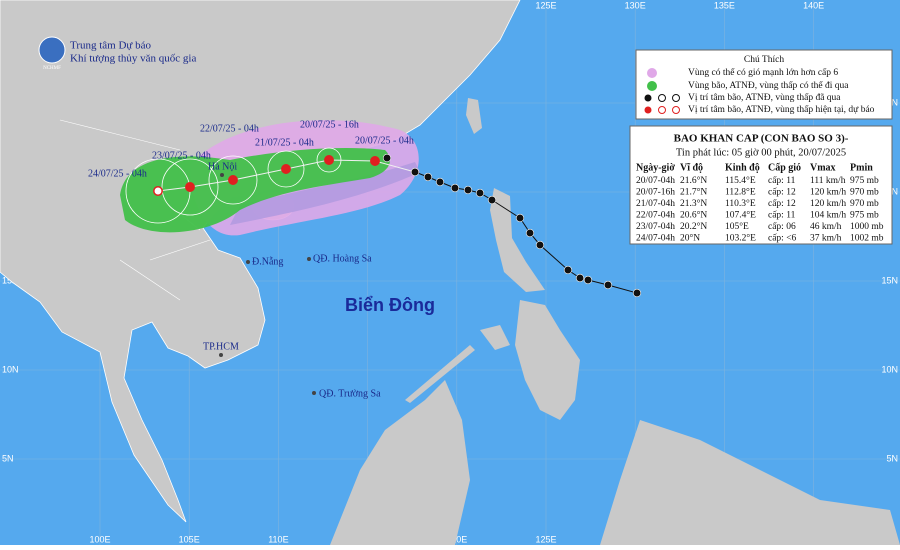 This screenshot has height=550, width=900. Describe the element at coordinates (133, 59) in the screenshot. I see `header-line: Khí tượng thủy văn quốc gia` at that location.